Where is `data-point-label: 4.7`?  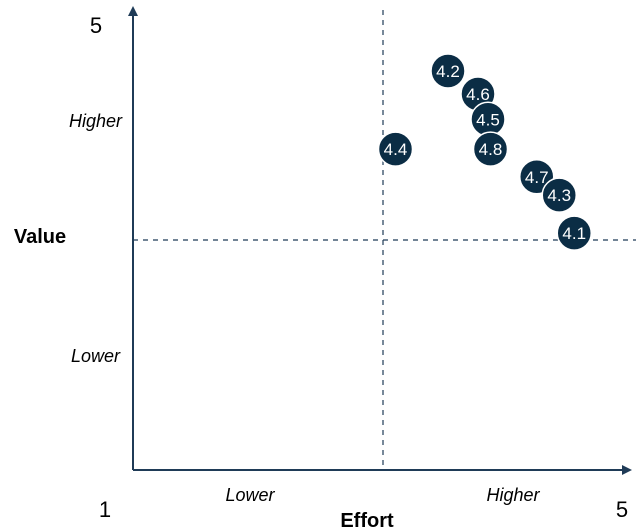
data-point-label: 4.7 is located at coordinates (537, 177).